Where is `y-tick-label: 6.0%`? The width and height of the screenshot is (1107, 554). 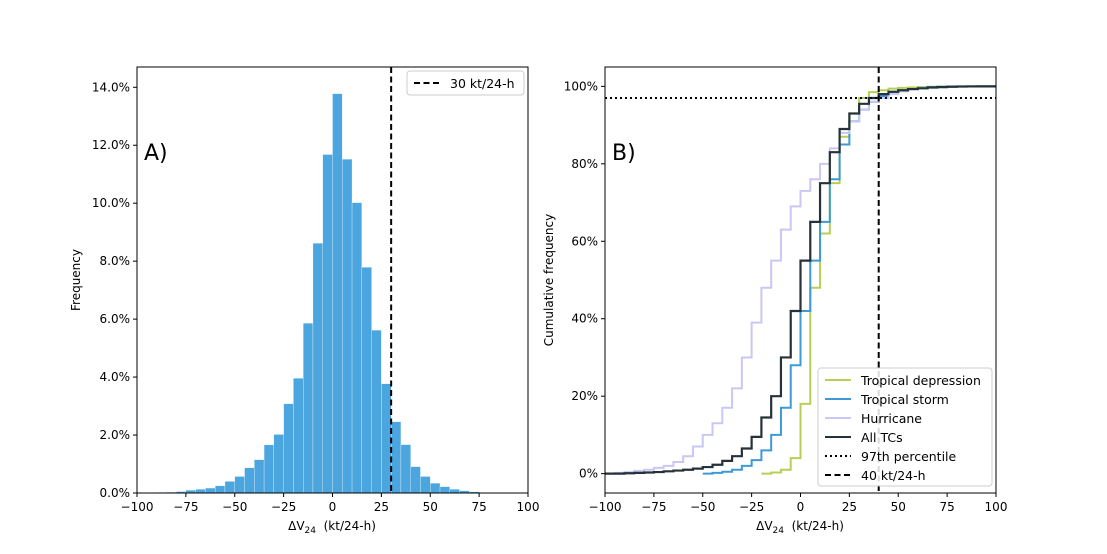
y-tick-label: 6.0% is located at coordinates (115, 319).